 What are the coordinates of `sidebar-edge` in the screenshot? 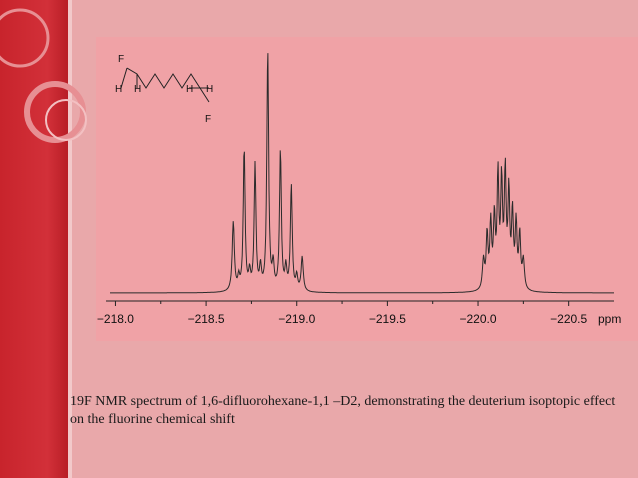 It's located at (70, 239).